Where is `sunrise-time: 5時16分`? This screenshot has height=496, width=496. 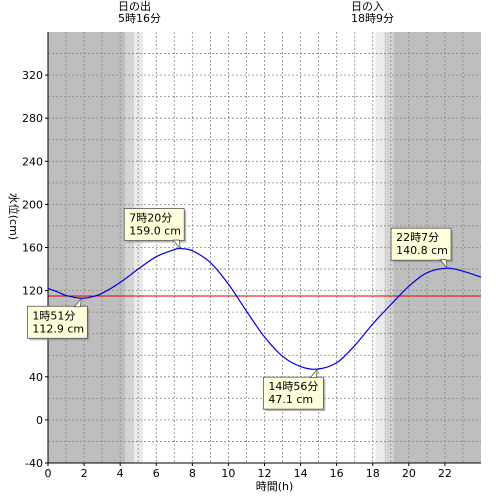 sunrise-time: 5時16分 is located at coordinates (139, 18).